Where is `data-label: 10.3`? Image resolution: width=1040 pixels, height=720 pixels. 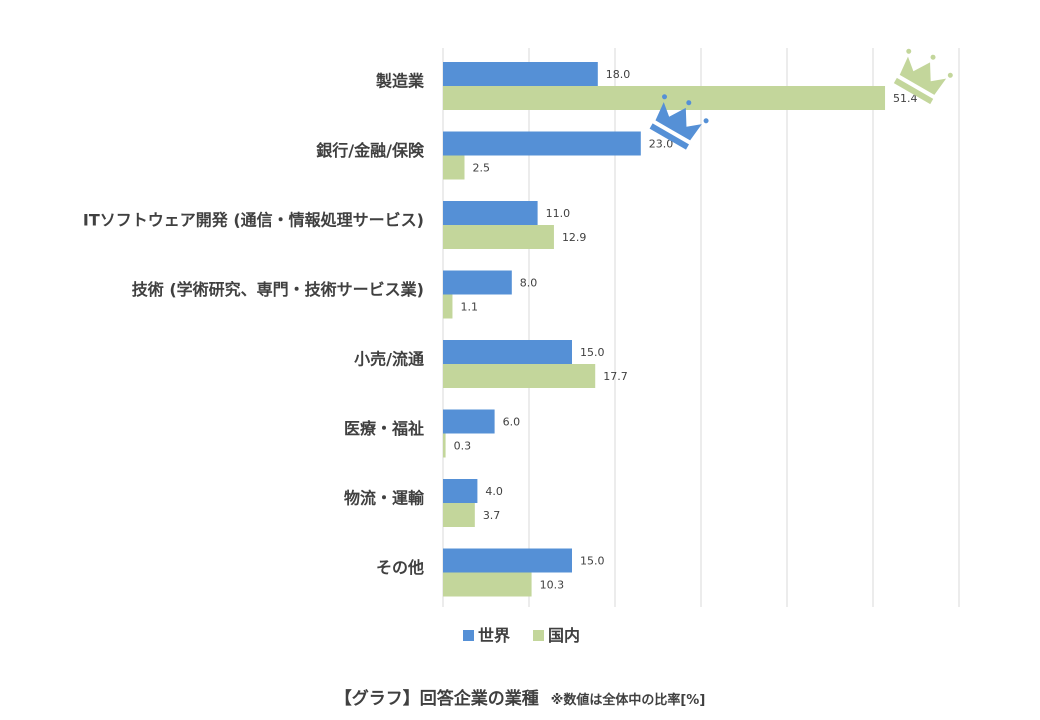
data-label: 10.3 is located at coordinates (552, 585).